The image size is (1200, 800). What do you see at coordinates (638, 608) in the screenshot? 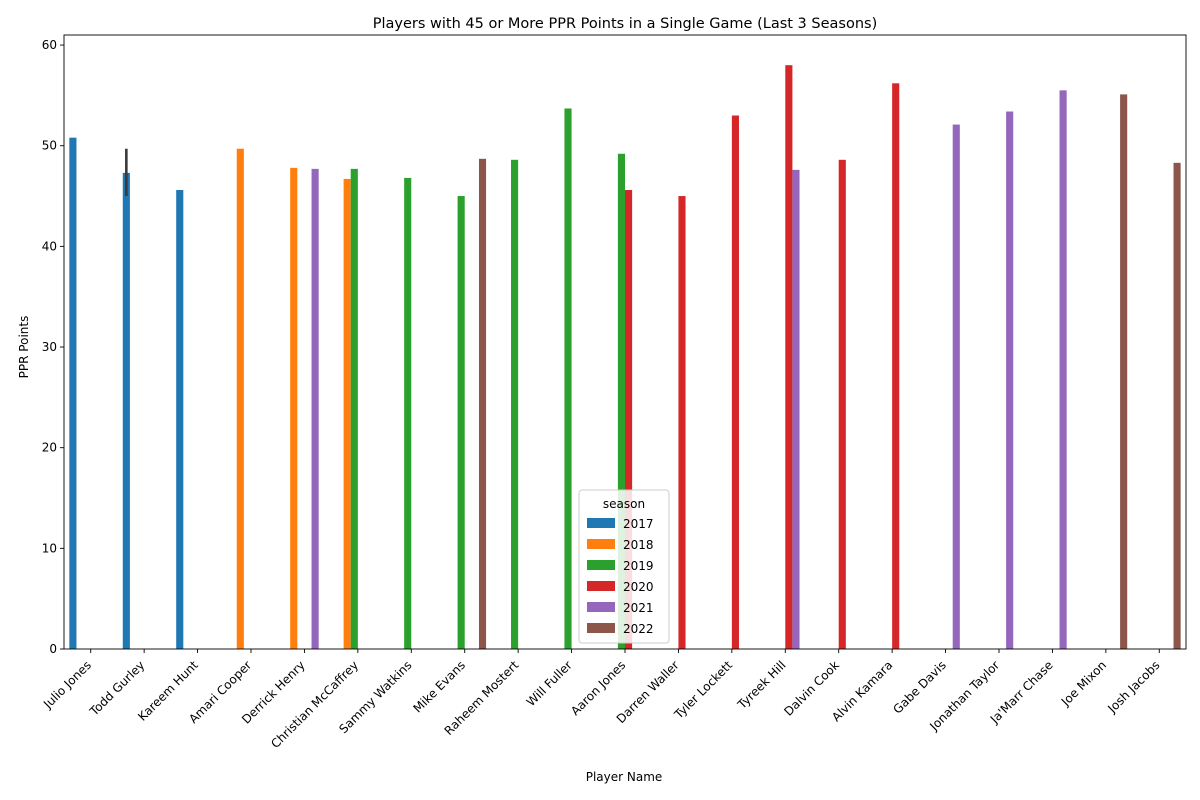
I see `legend-label-2021: 2021` at bounding box center [638, 608].